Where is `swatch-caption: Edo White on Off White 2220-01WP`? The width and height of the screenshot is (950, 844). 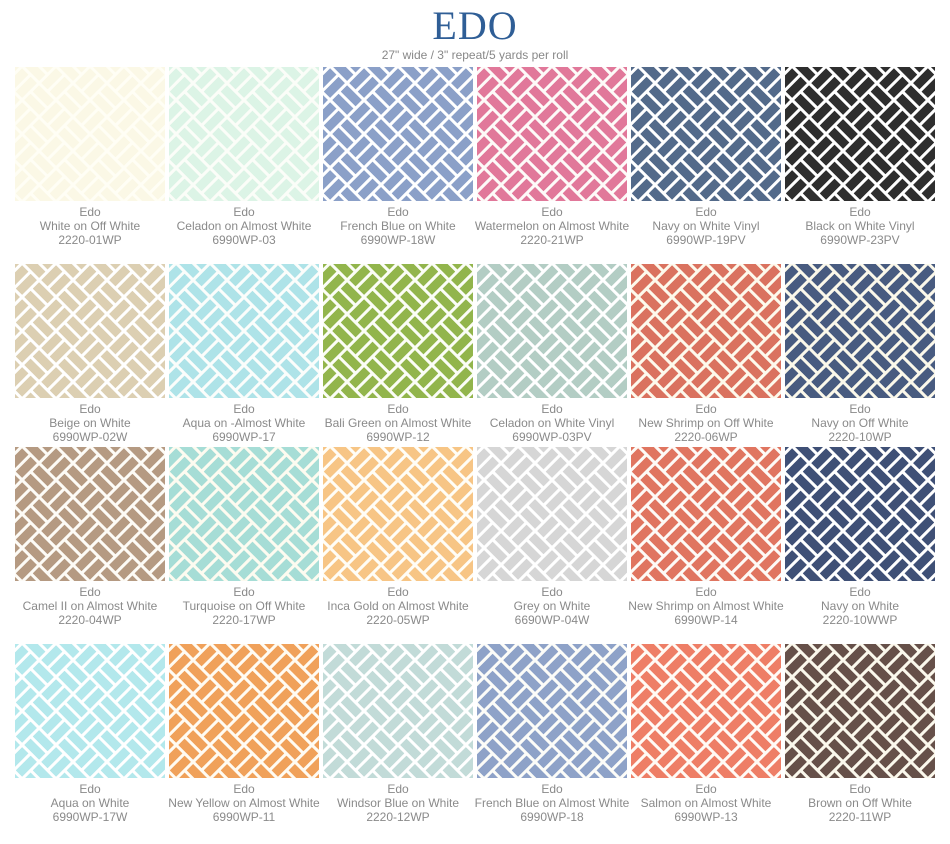
swatch-caption: Edo White on Off White 2220-01WP is located at coordinates (90, 226).